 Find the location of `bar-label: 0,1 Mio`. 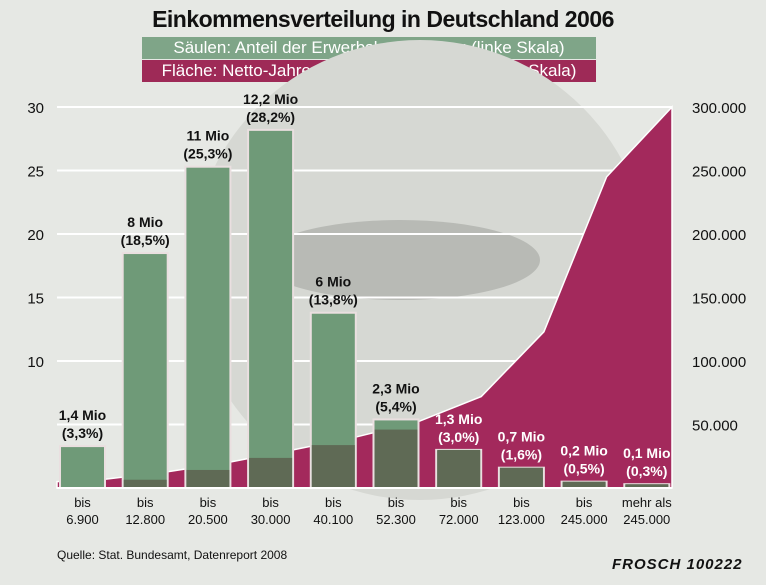

bar-label: 0,1 Mio is located at coordinates (646, 453).